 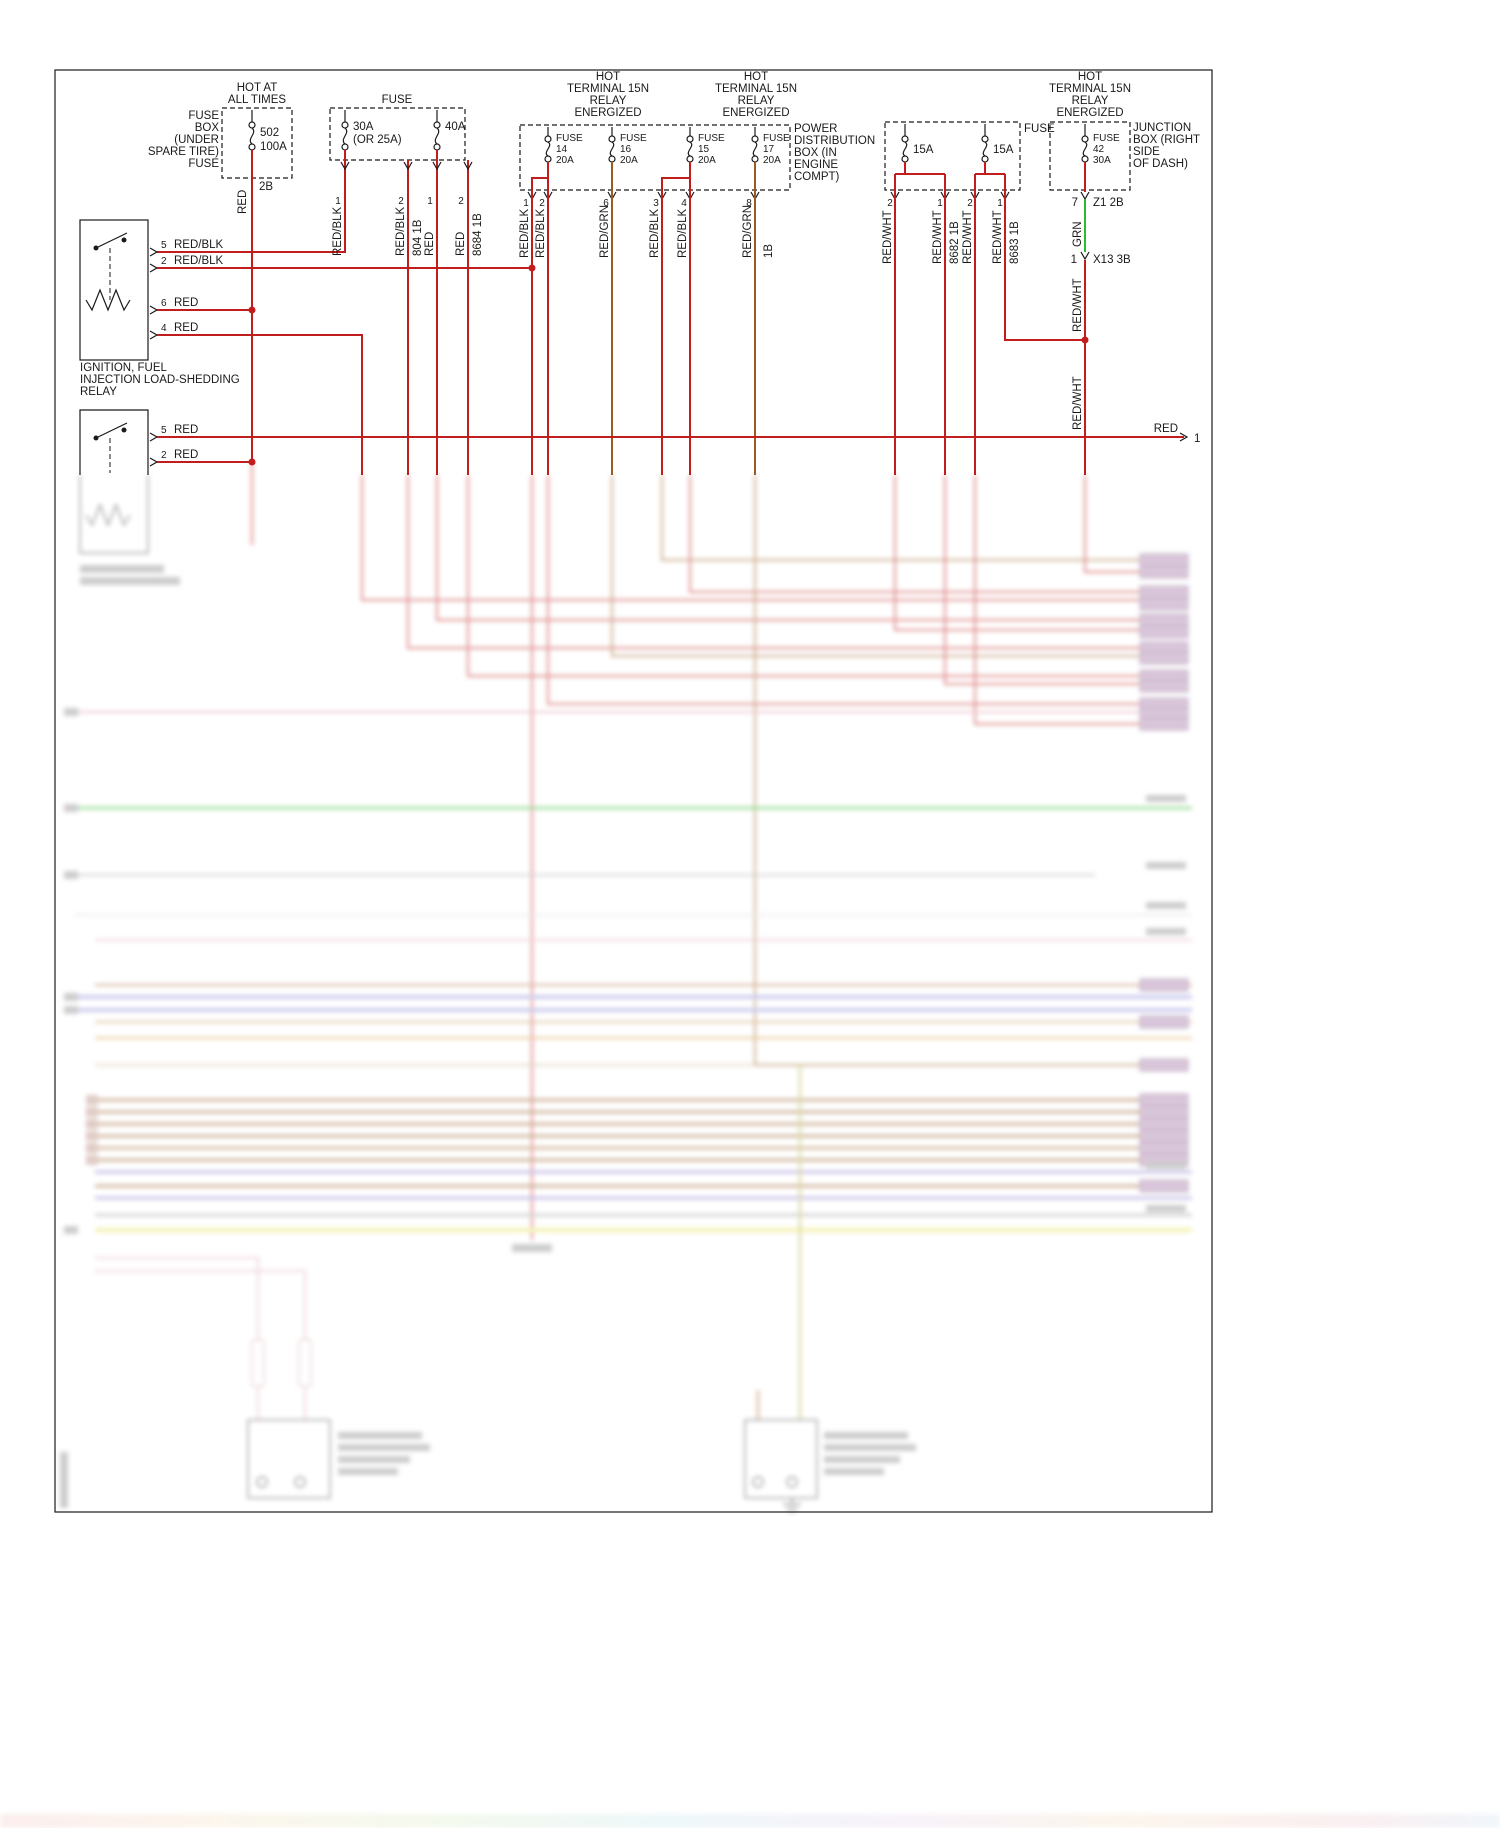 I want to click on pin-number: 3, so click(x=656, y=203).